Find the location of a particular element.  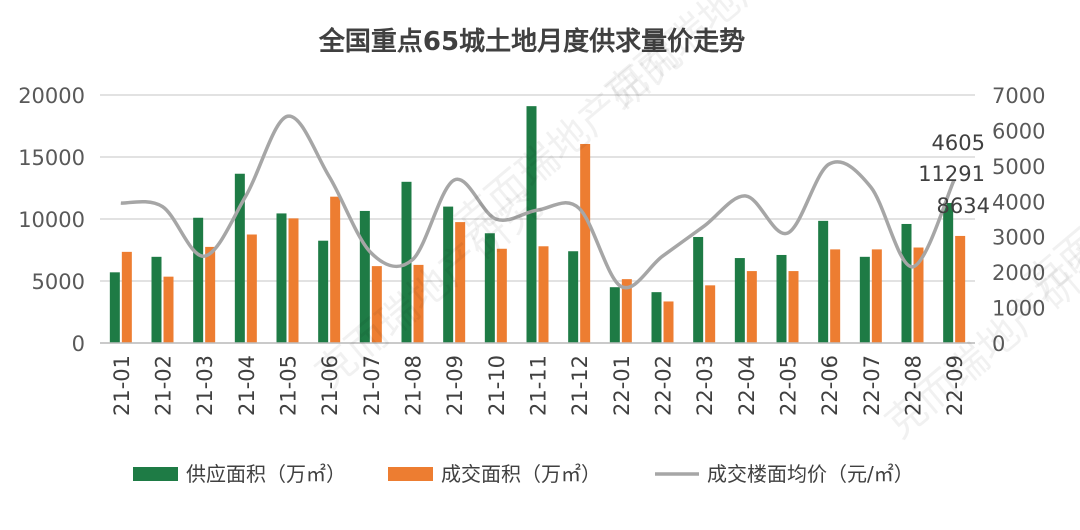

x-tick-label: 21-02 is located at coordinates (164, 385).